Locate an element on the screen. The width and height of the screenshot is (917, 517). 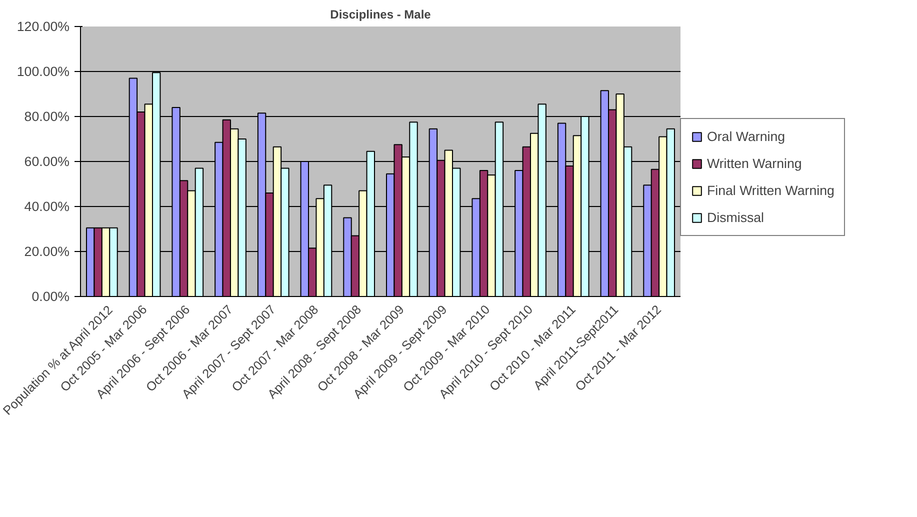
y-tick-label: 20.00% is located at coordinates (47, 251).